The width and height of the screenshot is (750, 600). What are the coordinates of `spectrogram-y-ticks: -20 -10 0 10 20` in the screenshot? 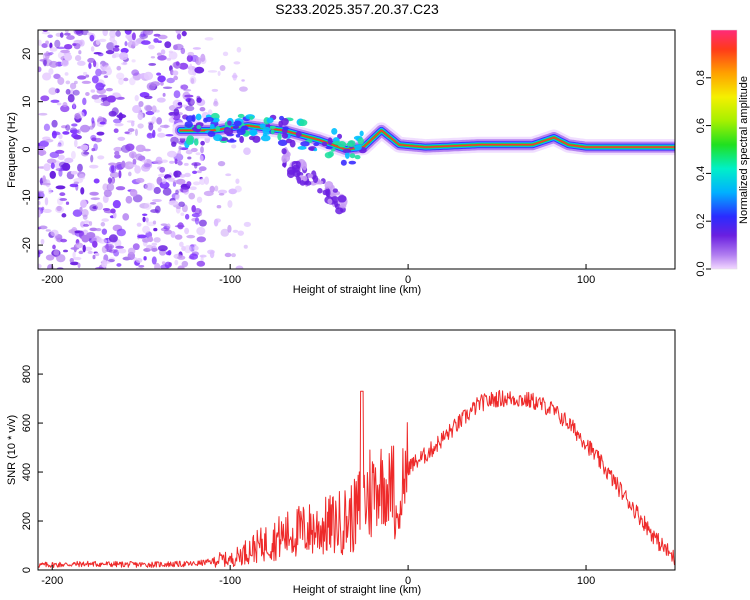 It's located at (32, 150).